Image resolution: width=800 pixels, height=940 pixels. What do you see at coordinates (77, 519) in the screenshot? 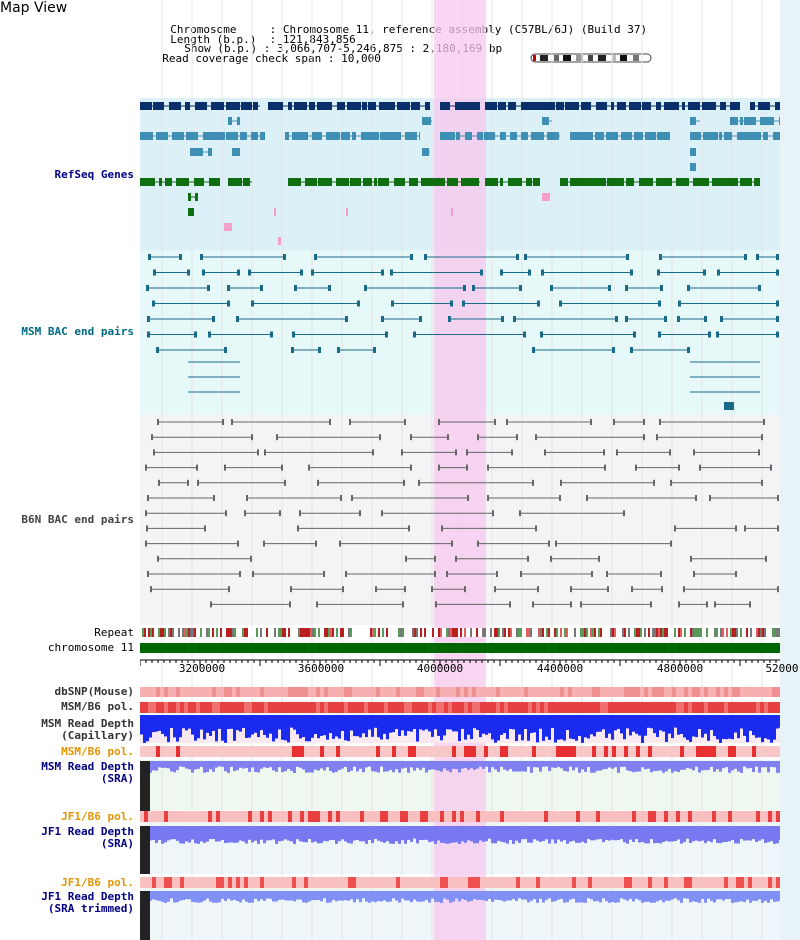
I see `track-label-b6n-bac: B6N BAC end pairs` at bounding box center [77, 519].